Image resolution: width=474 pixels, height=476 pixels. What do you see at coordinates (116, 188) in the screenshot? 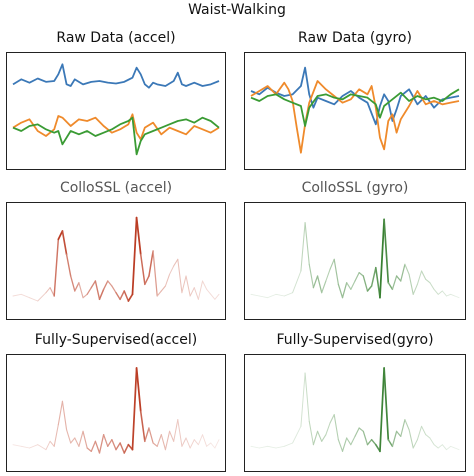
I see `collossl-accel-title: ColloSSL (accel)` at bounding box center [116, 188].